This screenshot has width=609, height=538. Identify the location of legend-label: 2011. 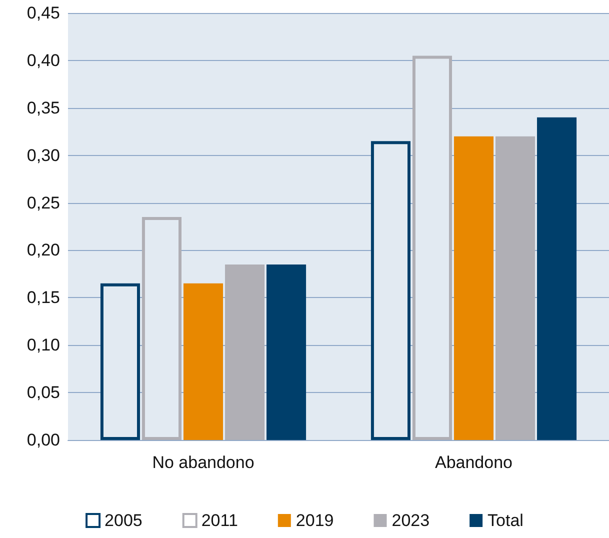
(219, 520).